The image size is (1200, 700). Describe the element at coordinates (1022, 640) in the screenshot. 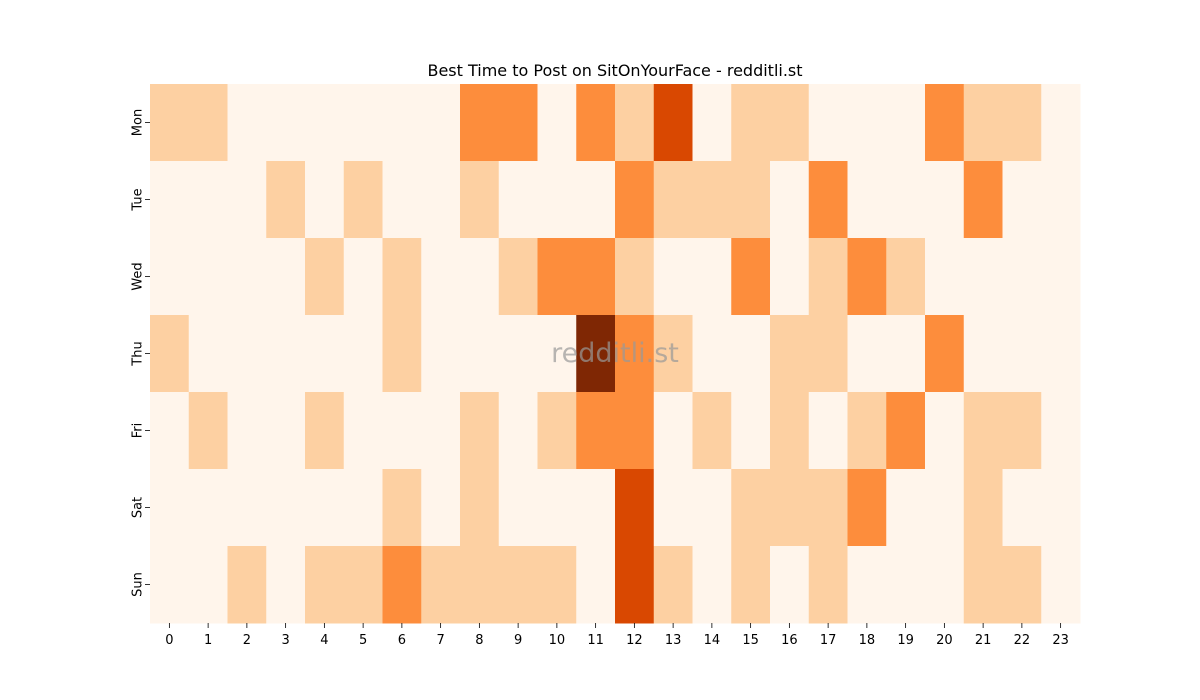

I see `x-tick-label: 22` at that location.